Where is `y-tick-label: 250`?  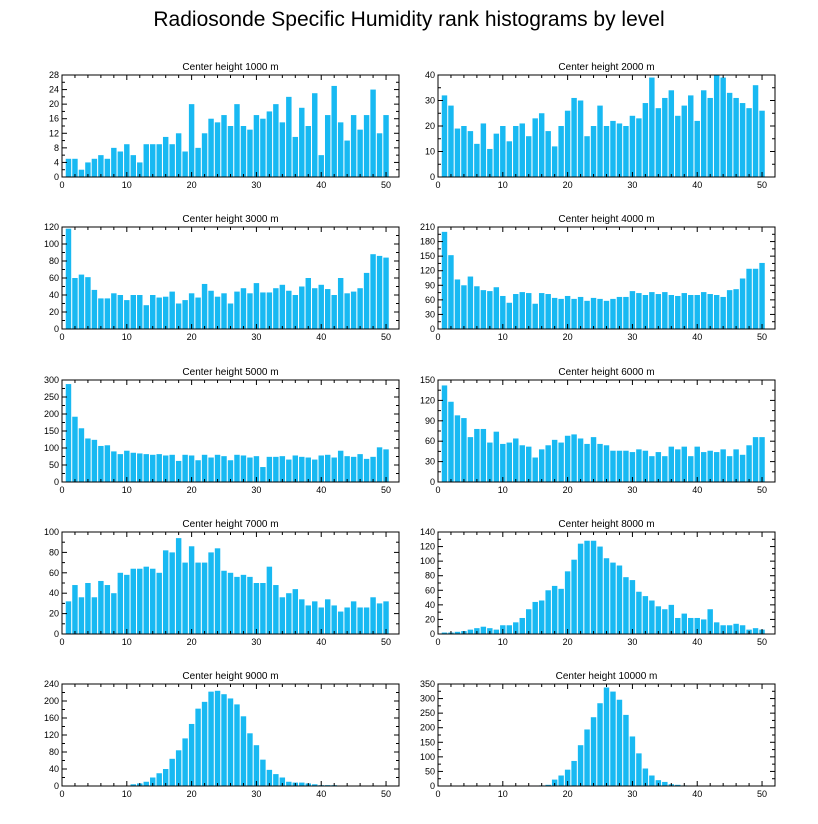
y-tick-label: 250 is located at coordinates (51, 397).